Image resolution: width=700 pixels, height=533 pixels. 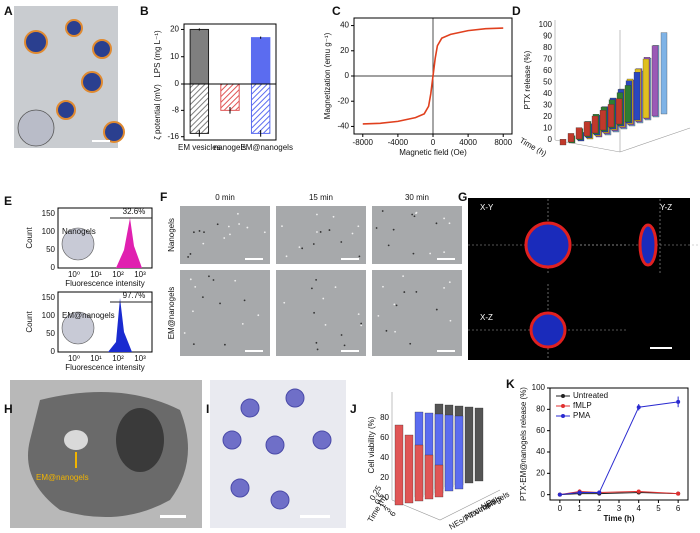 What do you see at coordinates (76, 440) in the screenshot?
I see `vacuole` at bounding box center [76, 440].